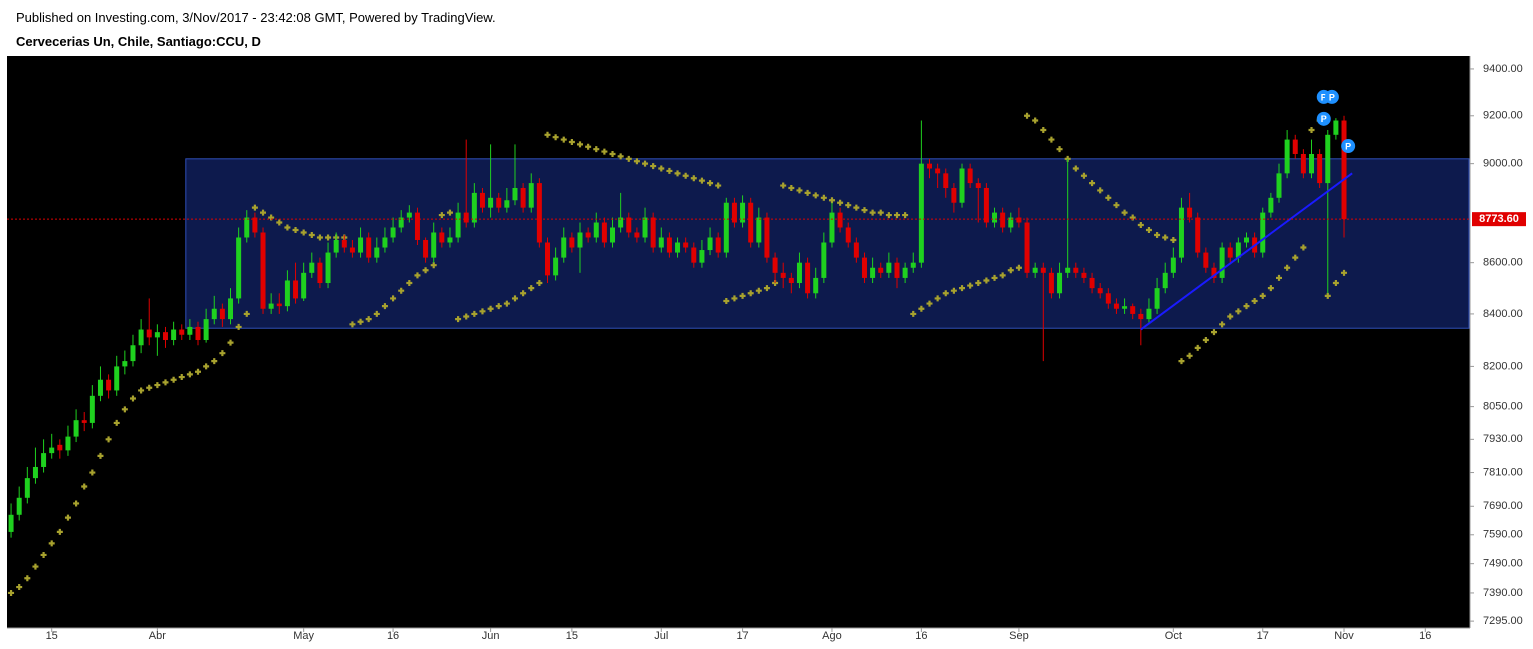 This screenshot has height=649, width=1533. What do you see at coordinates (491, 636) in the screenshot?
I see `x-tick-label: Jun` at bounding box center [491, 636].